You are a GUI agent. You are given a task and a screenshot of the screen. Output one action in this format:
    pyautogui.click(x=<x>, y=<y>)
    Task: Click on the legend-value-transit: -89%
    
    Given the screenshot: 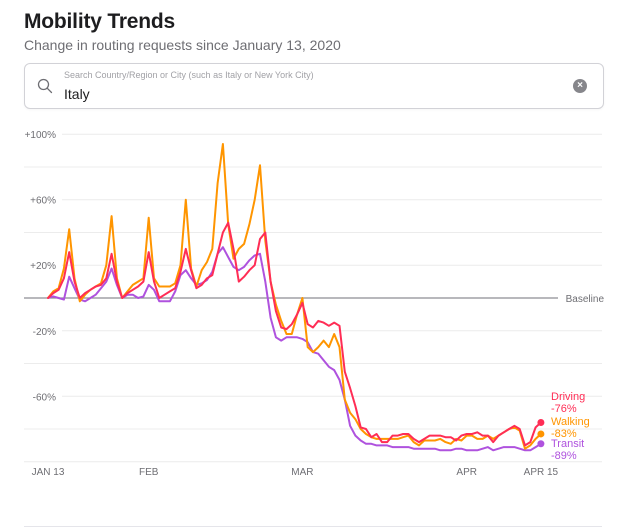 What is the action you would take?
    pyautogui.click(x=564, y=456)
    